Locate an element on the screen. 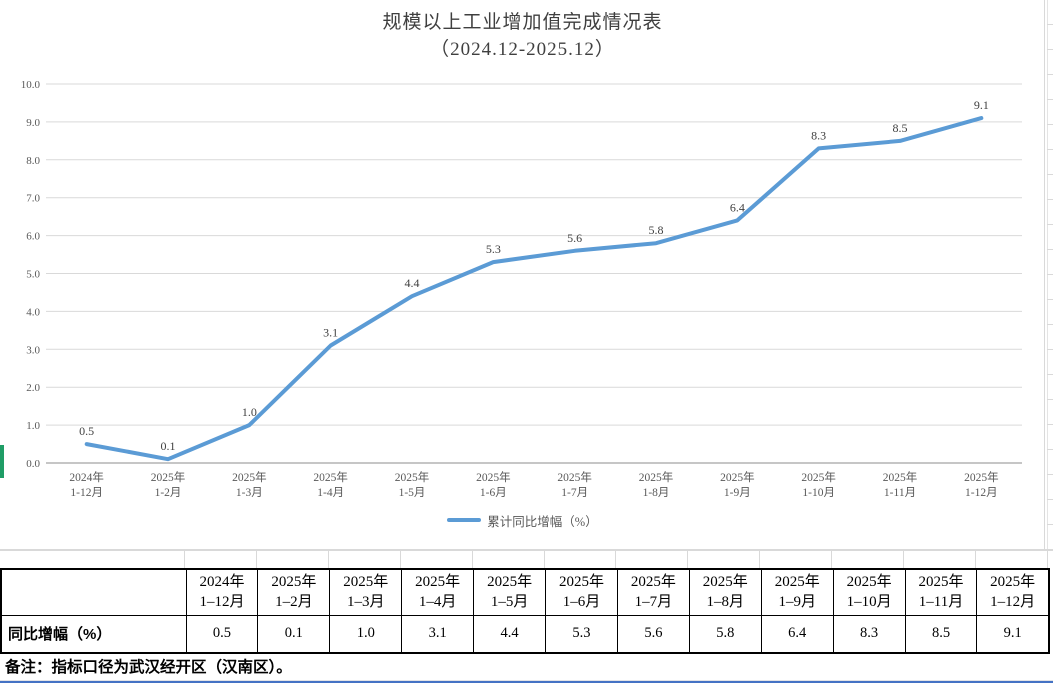  x-tick-label: 1-6月 is located at coordinates (493, 493).